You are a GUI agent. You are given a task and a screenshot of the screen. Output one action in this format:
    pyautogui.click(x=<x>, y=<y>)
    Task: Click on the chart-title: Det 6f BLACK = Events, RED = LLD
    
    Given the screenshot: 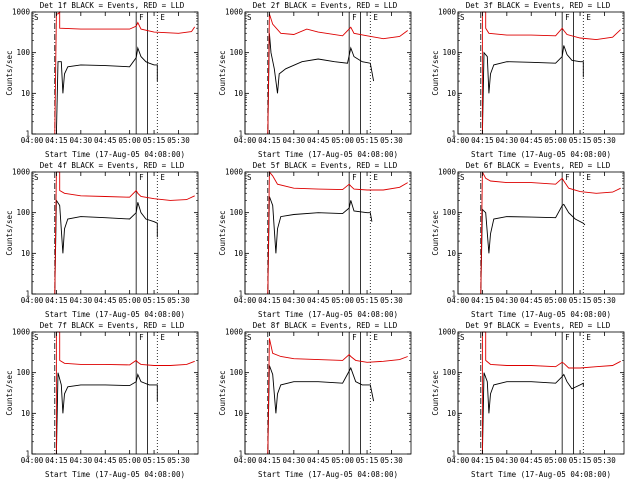 What is the action you would take?
    pyautogui.click(x=538, y=165)
    